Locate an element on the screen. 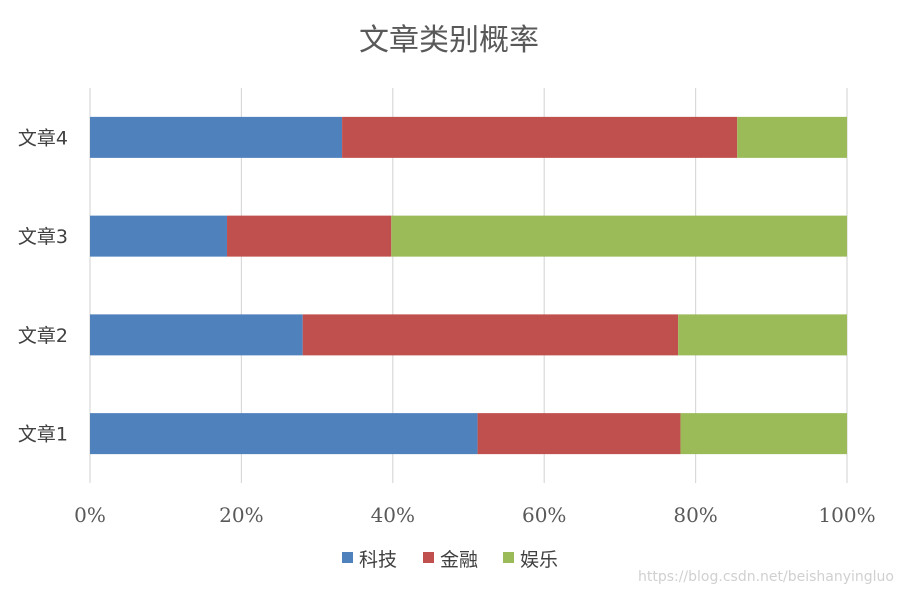 This screenshot has width=904, height=593. x-tick-label: 0% is located at coordinates (90, 515).